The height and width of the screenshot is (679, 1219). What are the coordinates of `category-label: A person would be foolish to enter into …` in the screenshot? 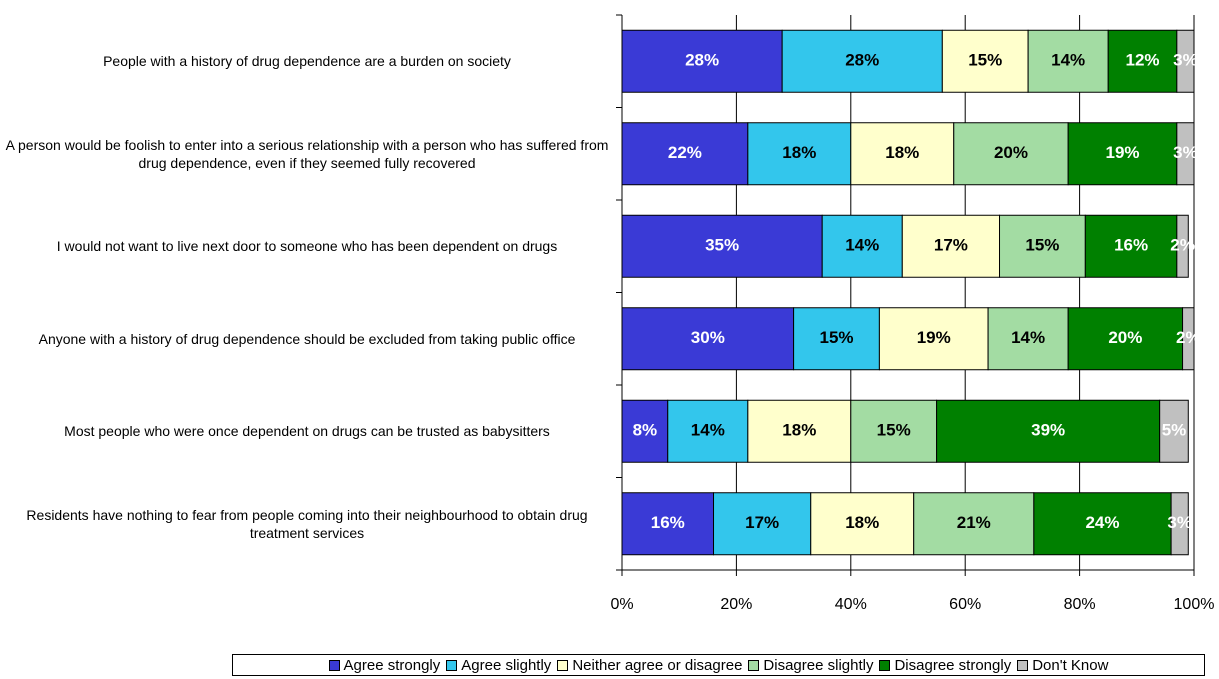 It's located at (307, 153).